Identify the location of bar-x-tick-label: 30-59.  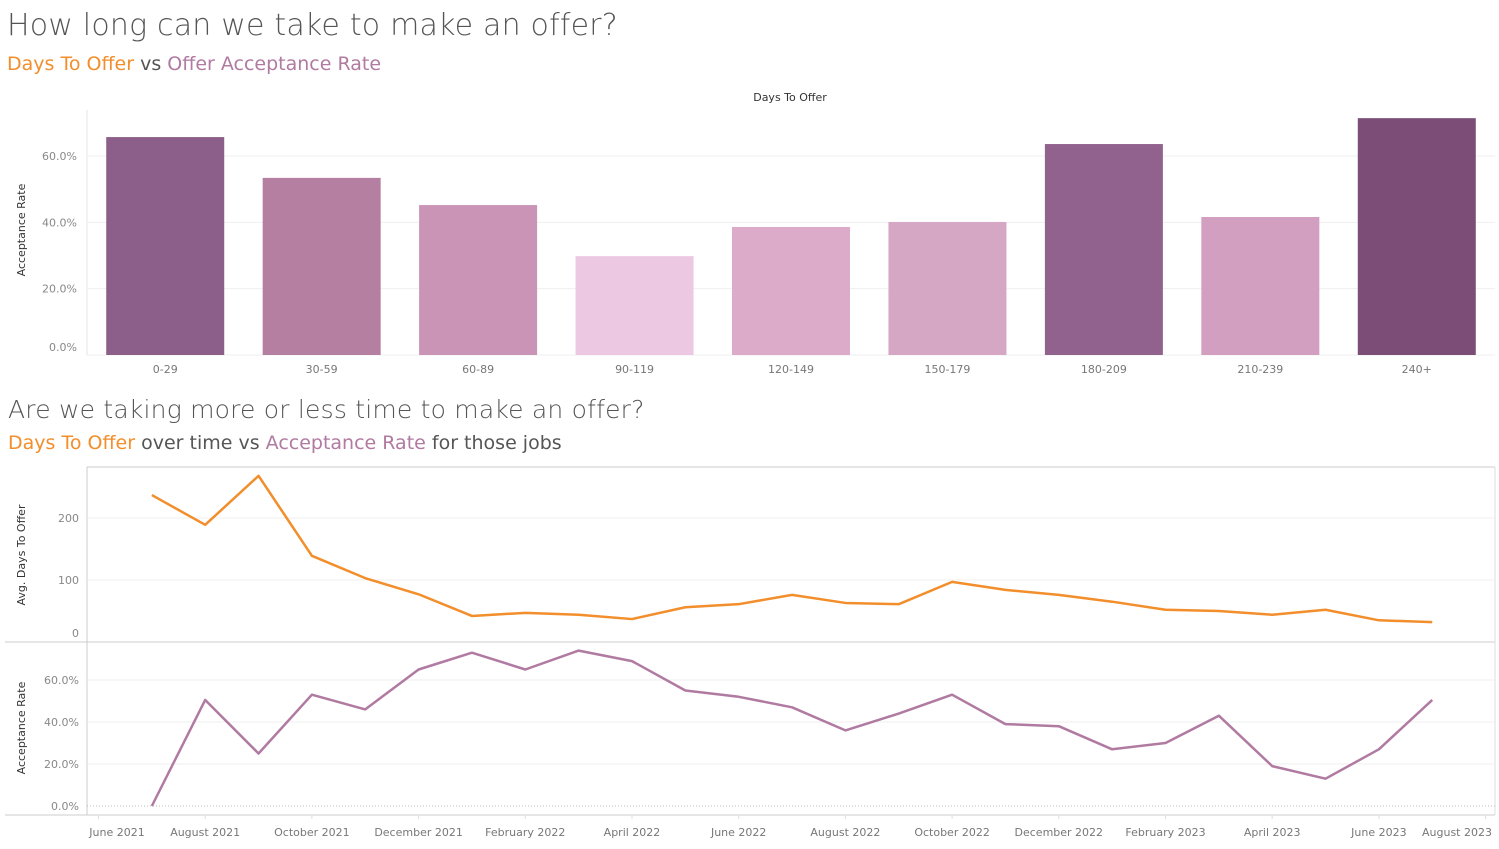
(322, 369).